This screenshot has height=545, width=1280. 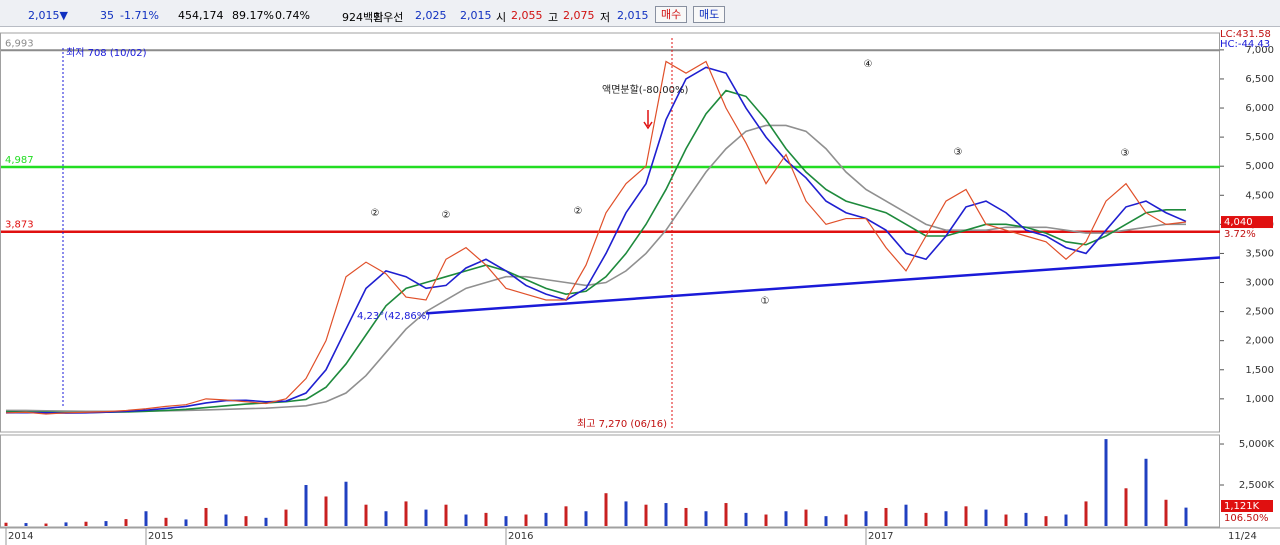 What do you see at coordinates (1245, 34) in the screenshot?
I see `lc-label: LC:431.58` at bounding box center [1245, 34].